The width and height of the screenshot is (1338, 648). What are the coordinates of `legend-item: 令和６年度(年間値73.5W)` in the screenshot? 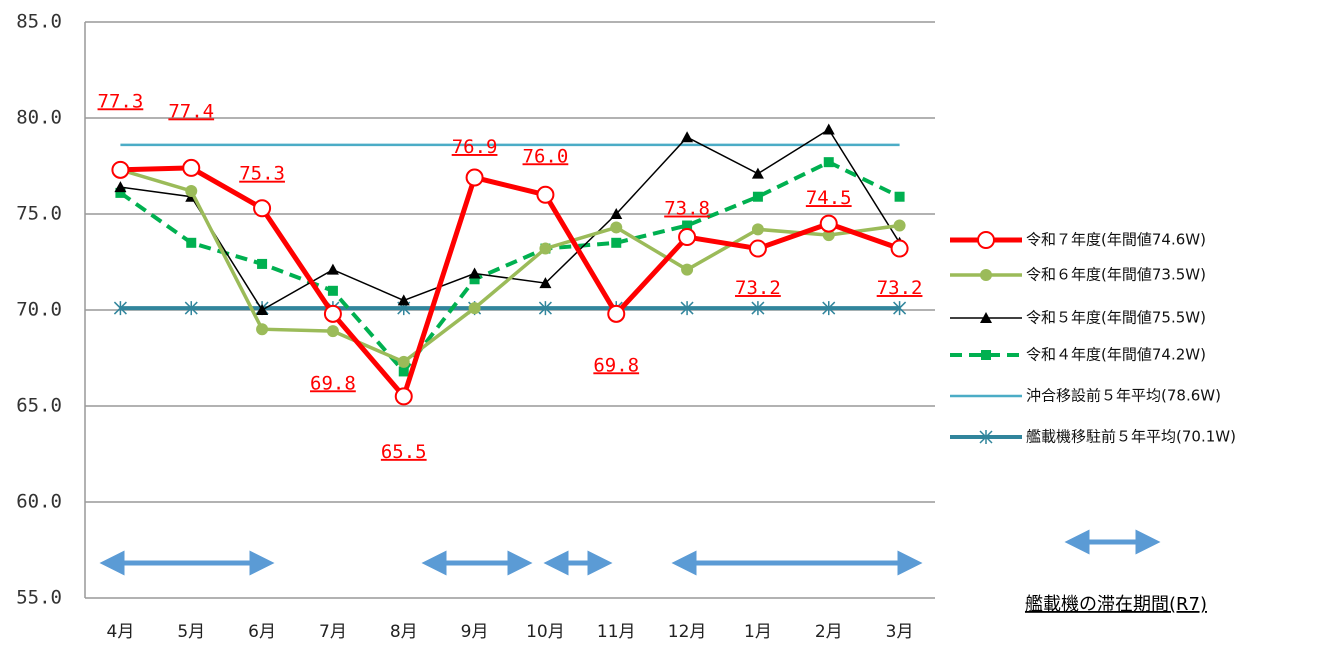 It's located at (1078, 275).